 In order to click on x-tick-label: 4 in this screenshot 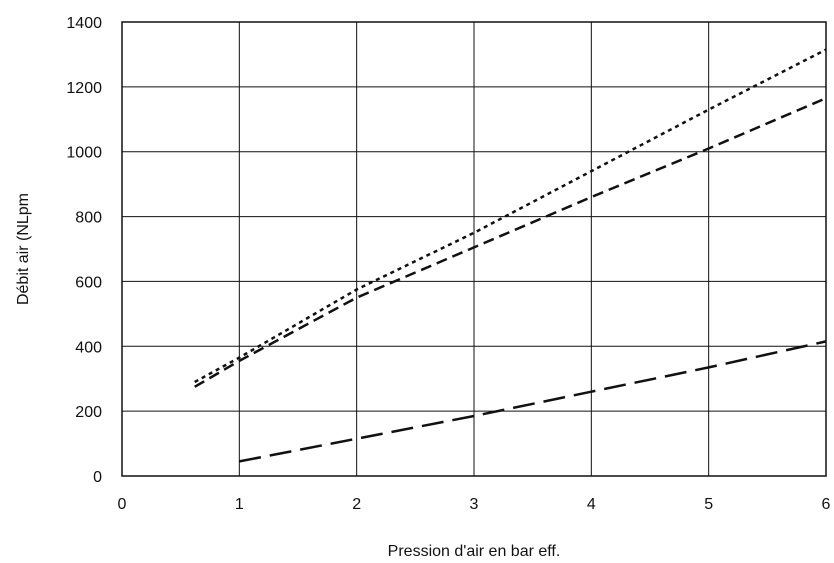, I will do `click(591, 504)`.